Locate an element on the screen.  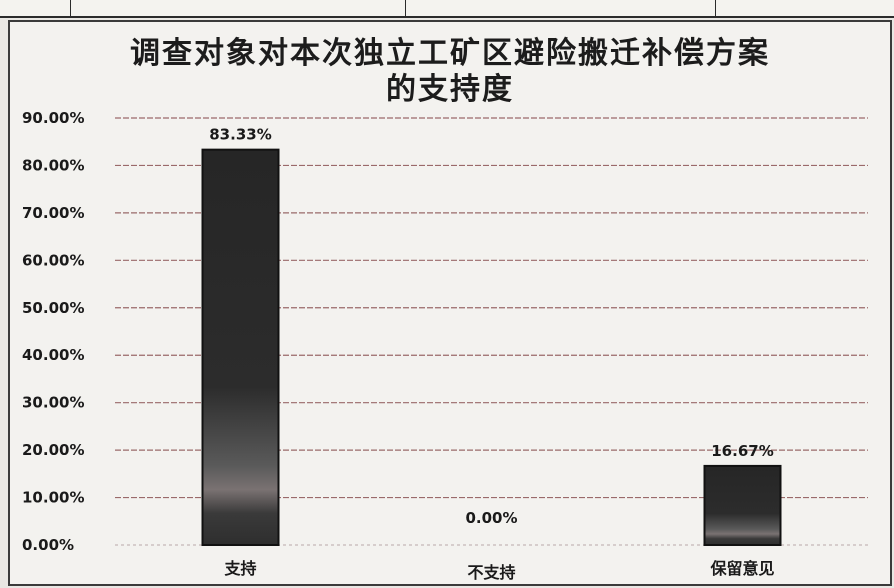
y-tick-label: 20.00% is located at coordinates (53, 450).